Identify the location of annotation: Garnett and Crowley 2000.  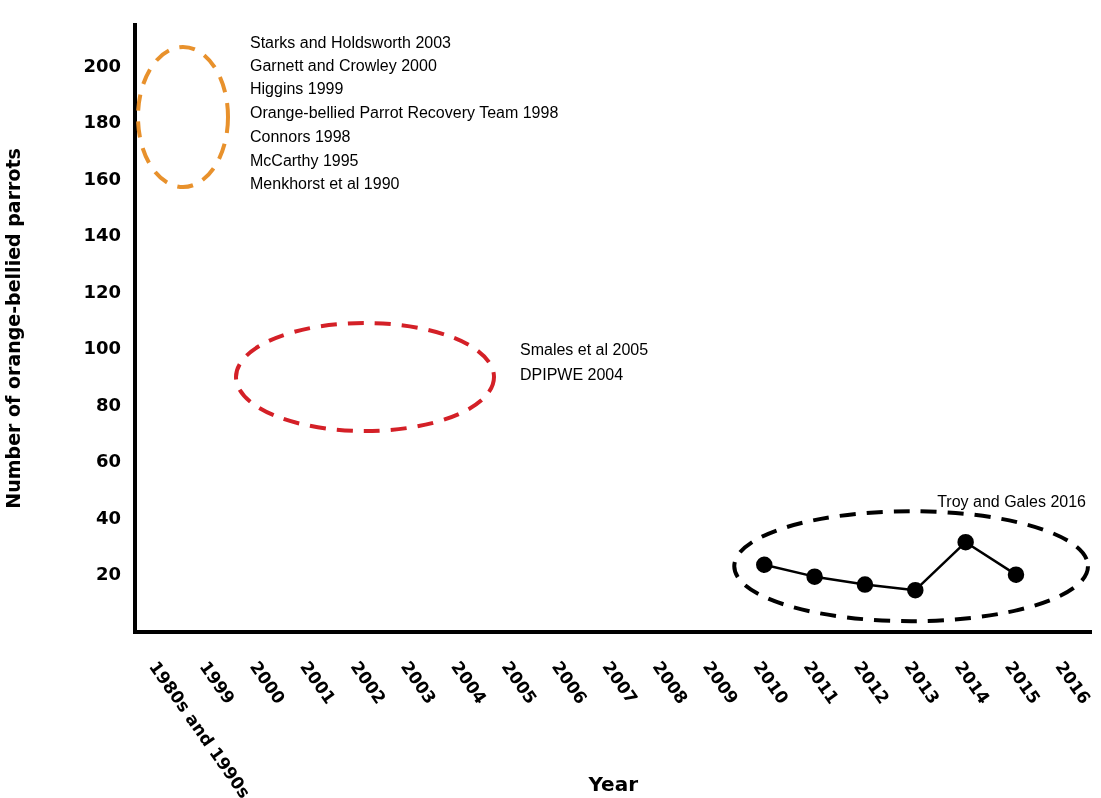
(343, 66).